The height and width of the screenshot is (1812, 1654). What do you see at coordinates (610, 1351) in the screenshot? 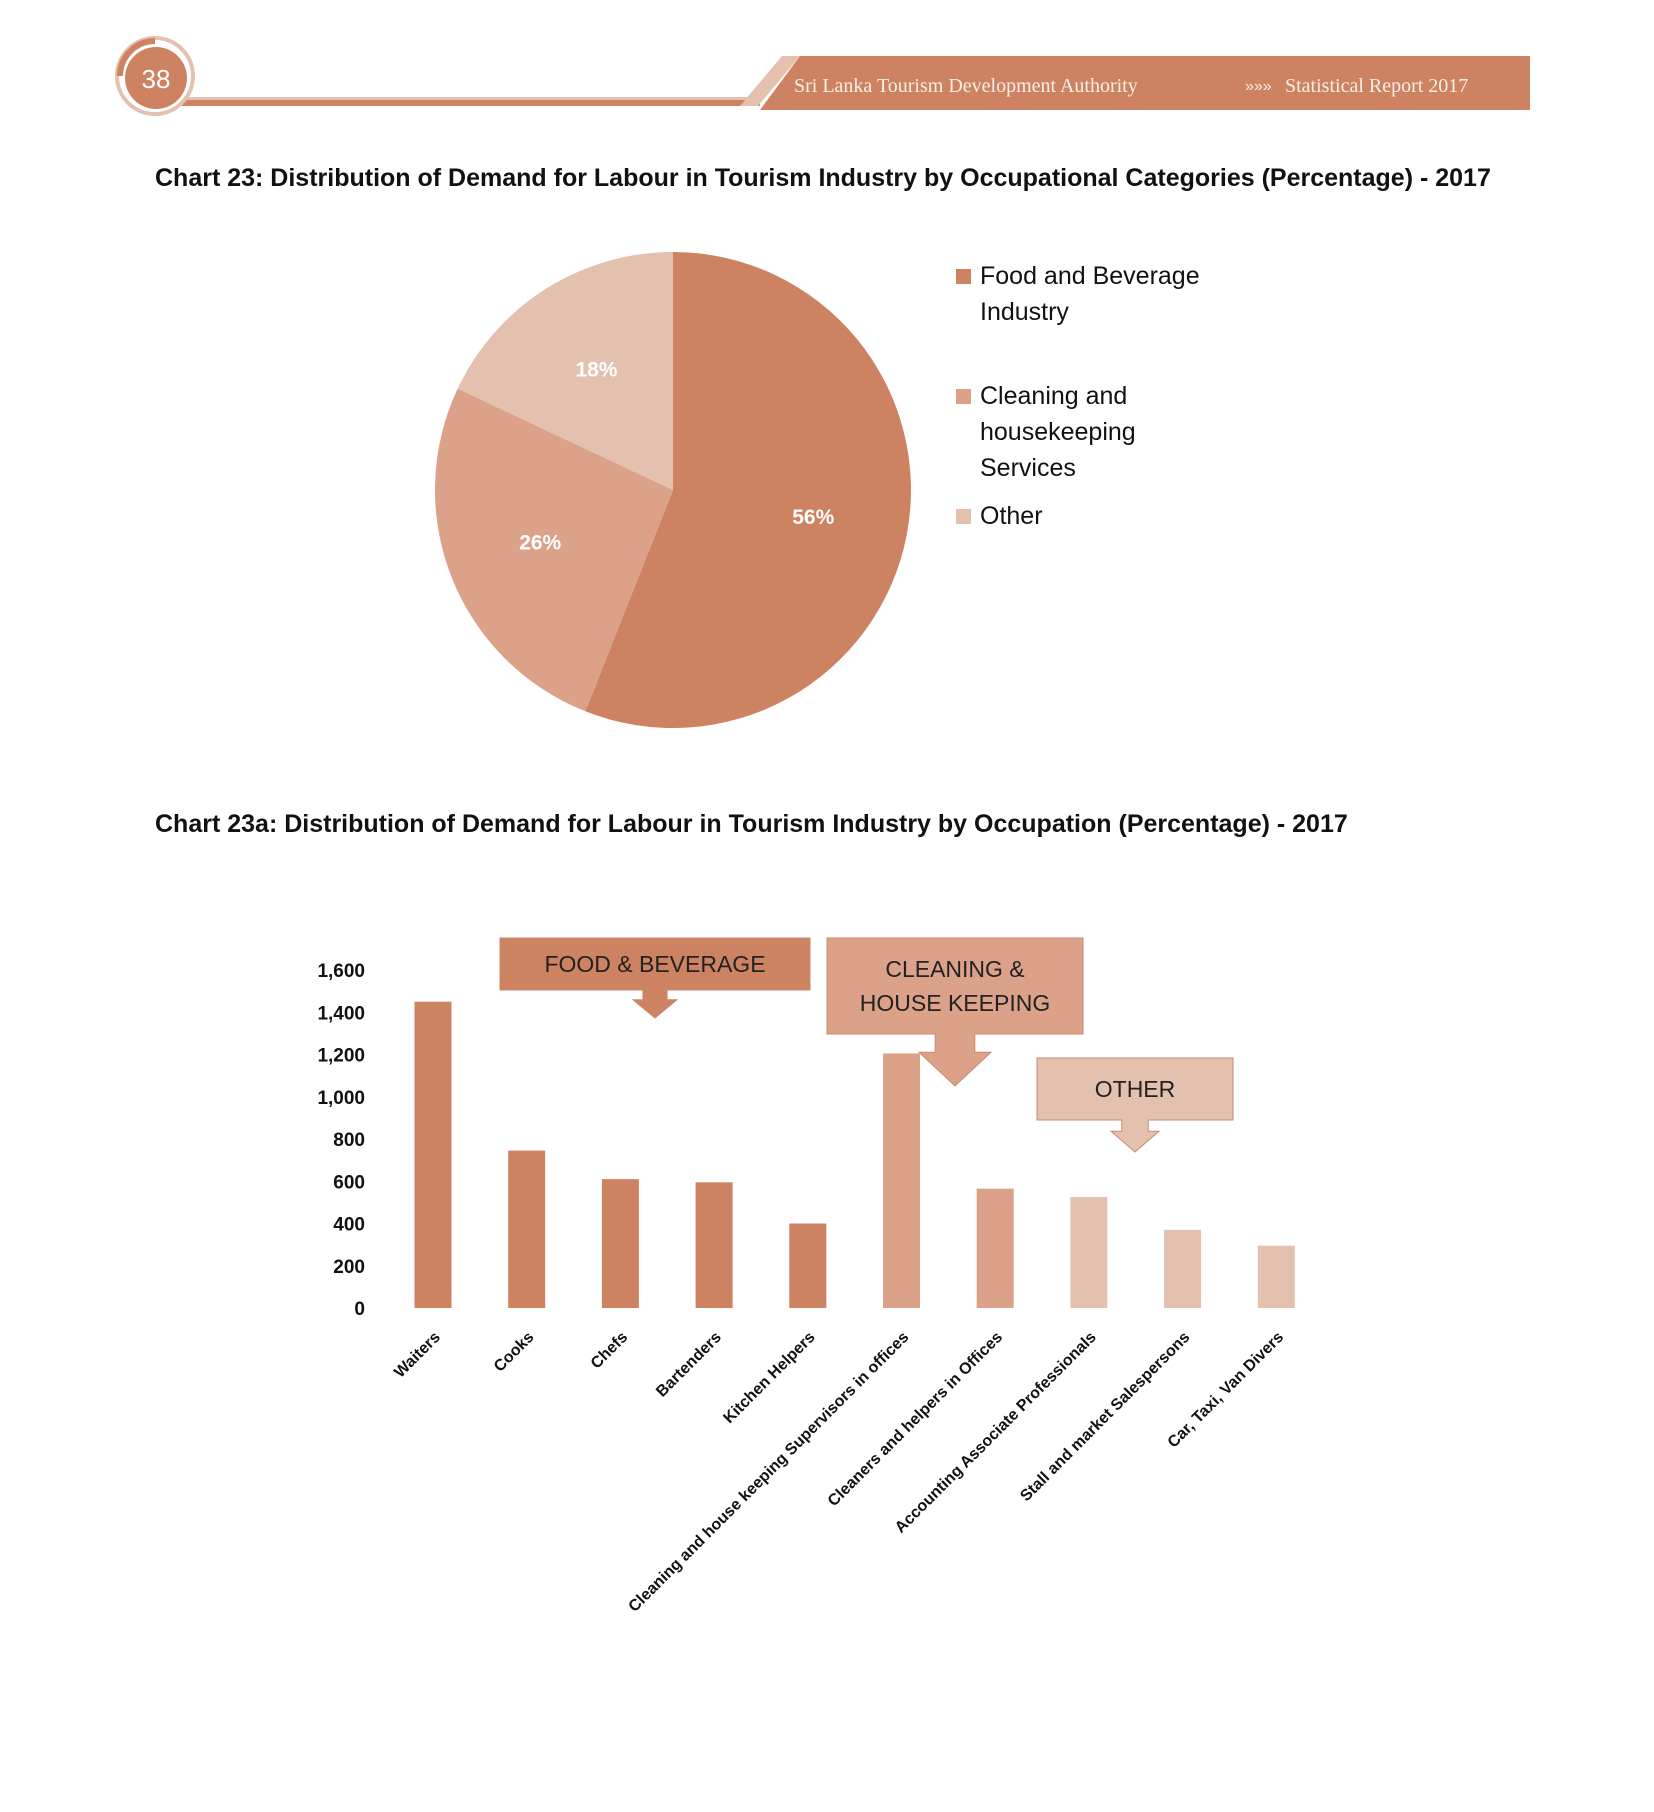
I see `x-tick-label-2: Chefs` at bounding box center [610, 1351].